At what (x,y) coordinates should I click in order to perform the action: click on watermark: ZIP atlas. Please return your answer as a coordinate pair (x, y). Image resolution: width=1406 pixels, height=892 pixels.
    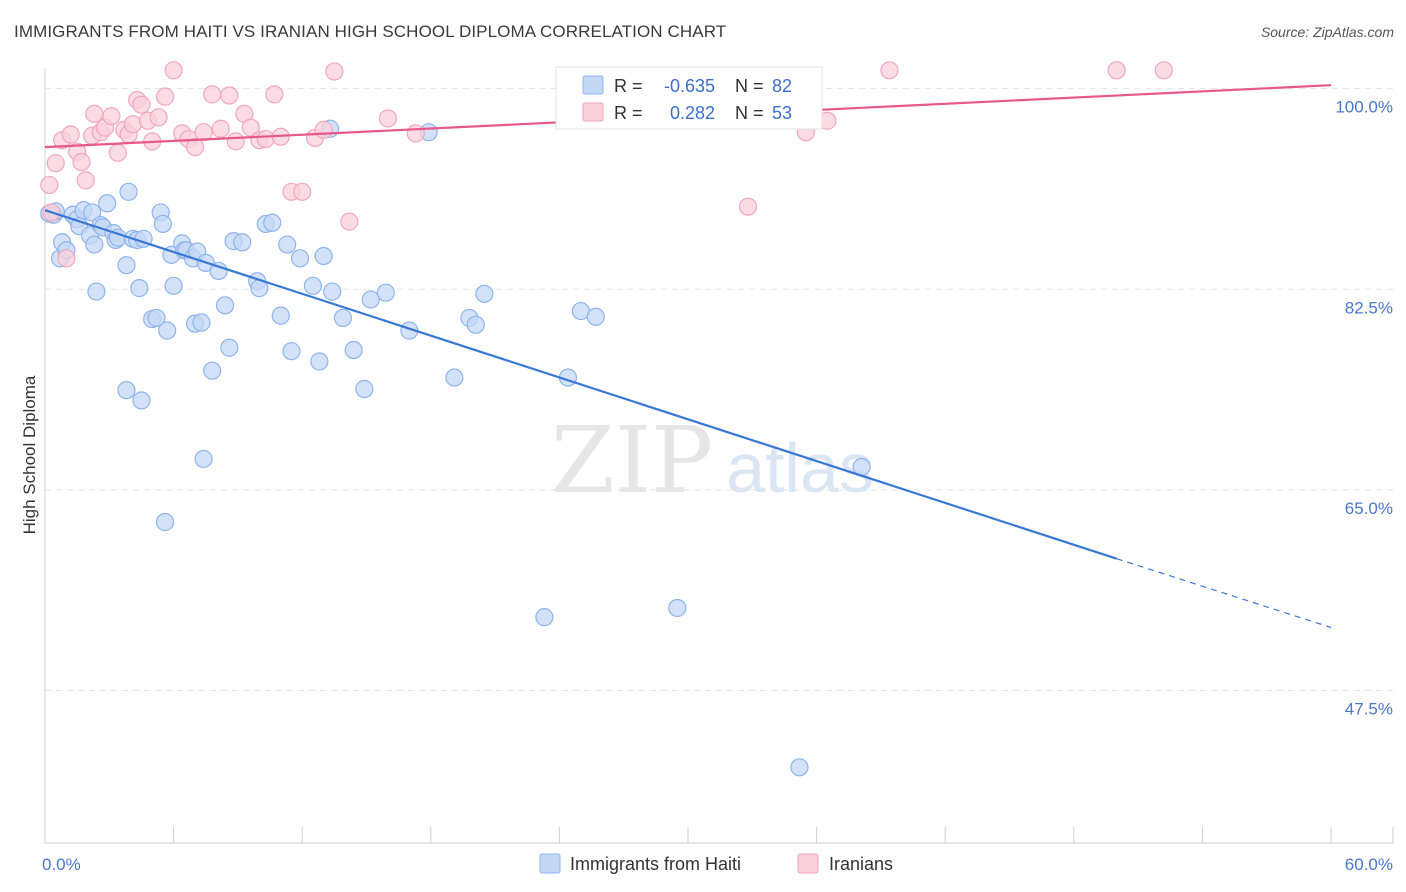
    Looking at the image, I should click on (712, 460).